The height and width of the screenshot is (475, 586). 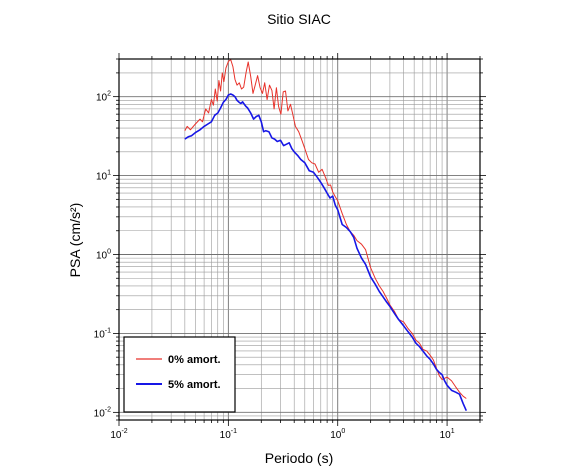 I want to click on y-tick-label-2: 10⁰, so click(x=103, y=255).